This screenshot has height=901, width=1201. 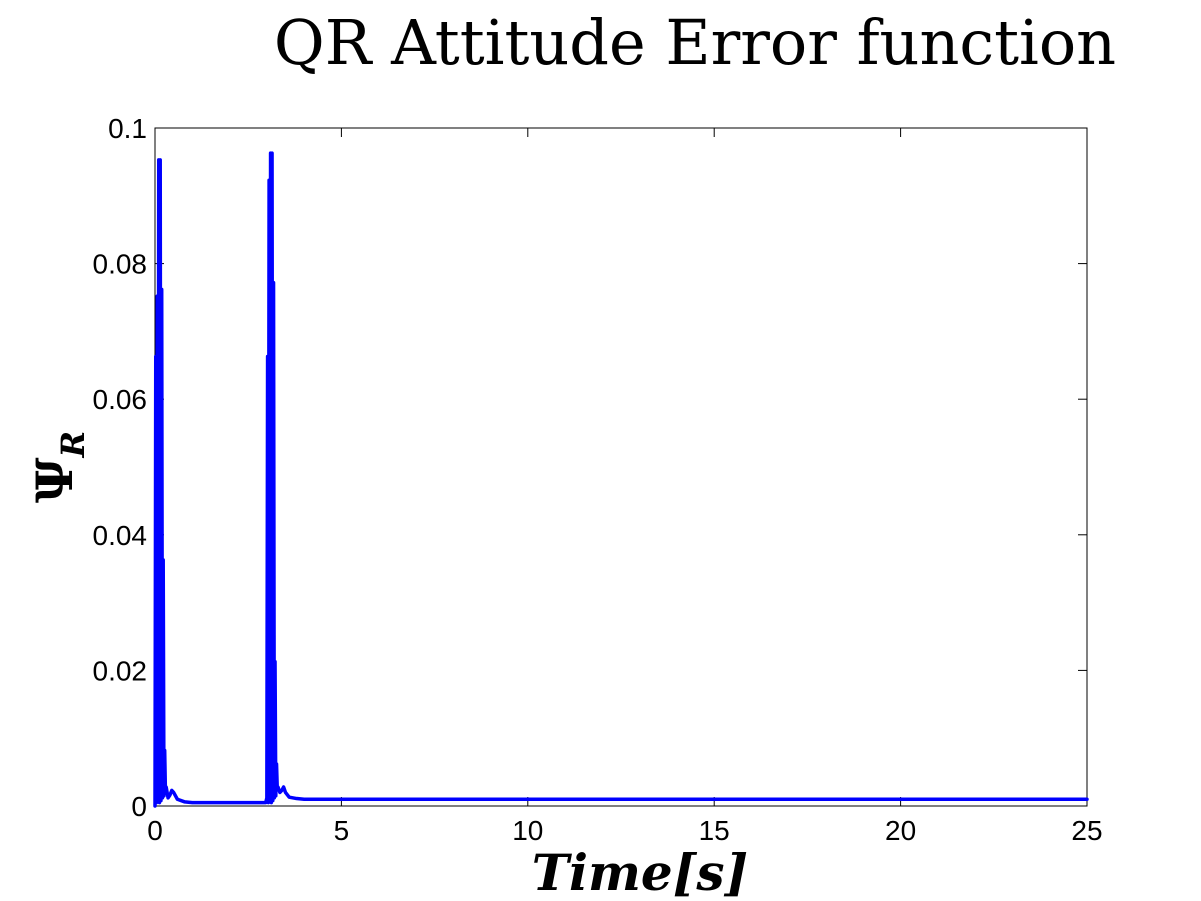 What do you see at coordinates (155, 830) in the screenshot?
I see `x-tick-label: 0` at bounding box center [155, 830].